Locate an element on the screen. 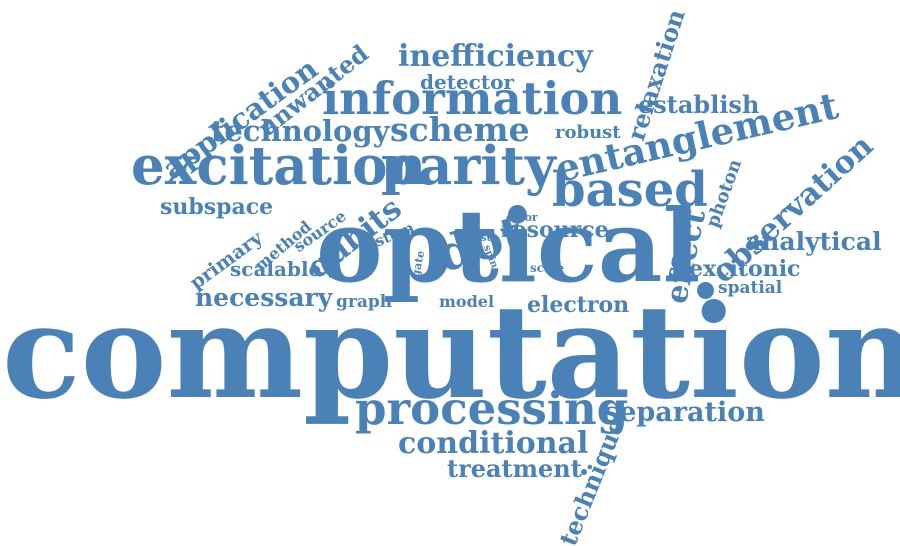 This screenshot has height=546, width=900. word-parity: parity is located at coordinates (468, 166).